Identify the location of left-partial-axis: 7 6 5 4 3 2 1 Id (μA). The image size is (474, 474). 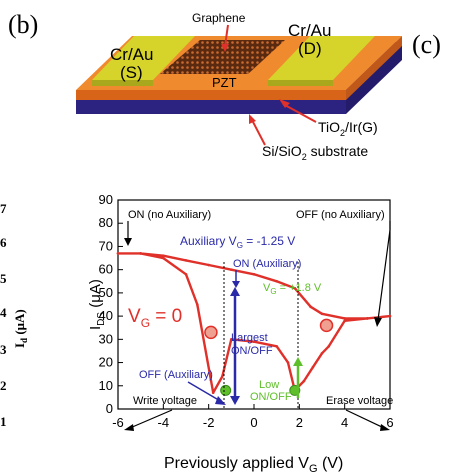
(14, 315).